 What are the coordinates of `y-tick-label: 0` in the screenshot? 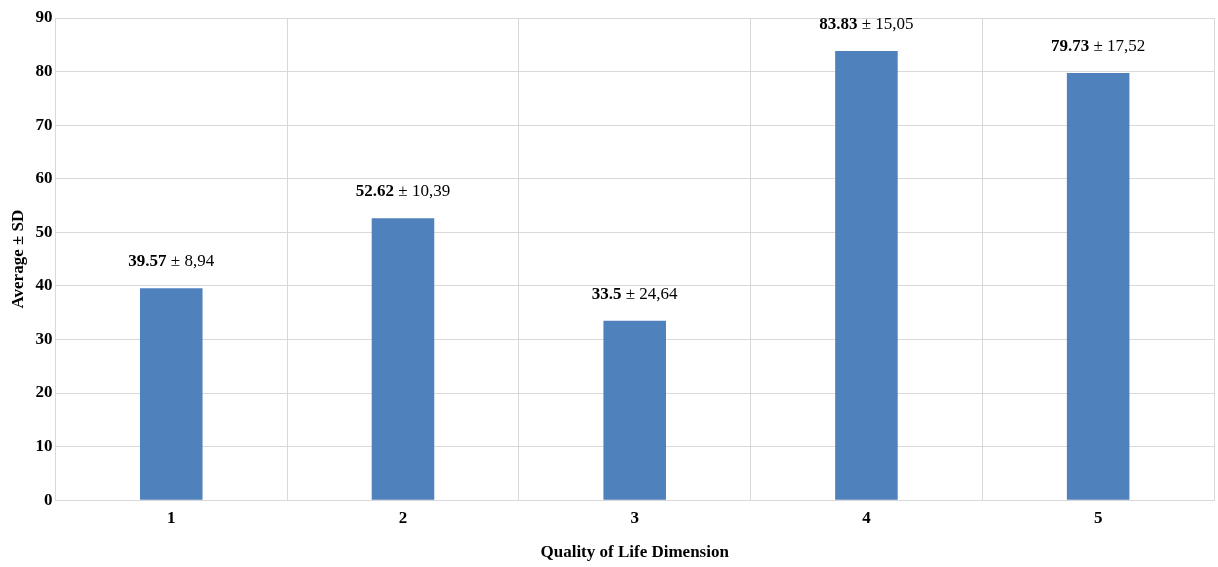 It's located at (48, 499).